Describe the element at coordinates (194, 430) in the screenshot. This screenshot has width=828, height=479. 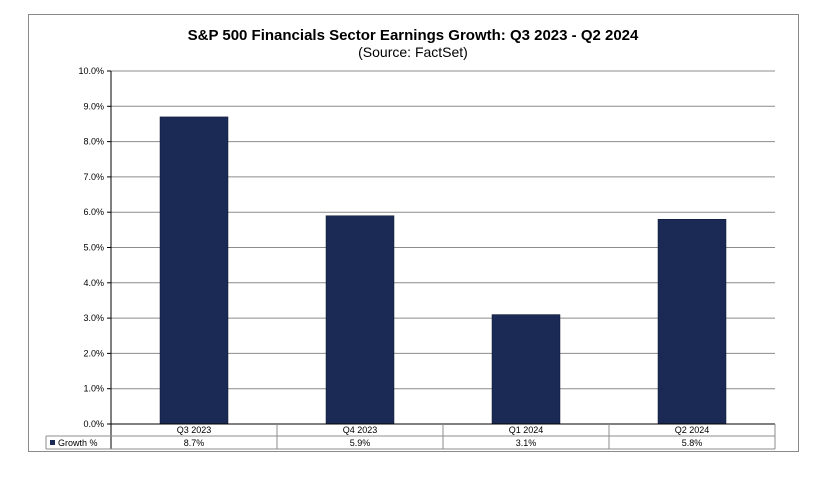
I see `x-category-label: Q3 2023` at that location.